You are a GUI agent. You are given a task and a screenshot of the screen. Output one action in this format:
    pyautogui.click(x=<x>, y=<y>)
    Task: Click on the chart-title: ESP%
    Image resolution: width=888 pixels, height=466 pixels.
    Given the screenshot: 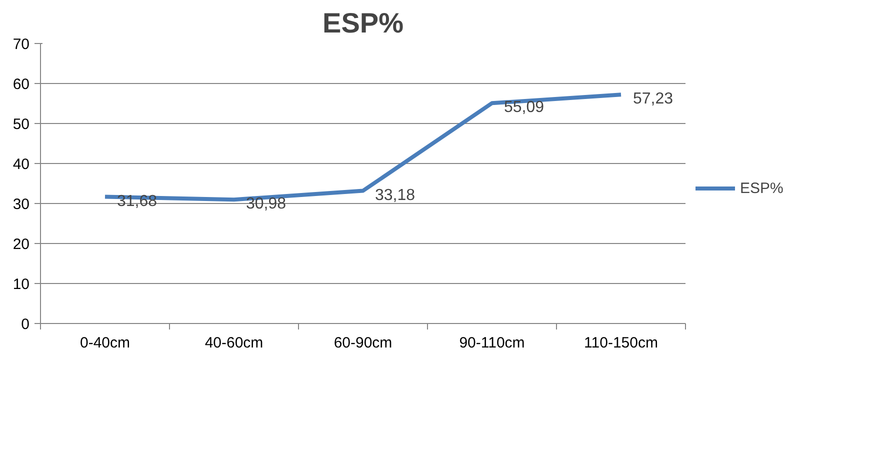 What is the action you would take?
    pyautogui.click(x=363, y=23)
    